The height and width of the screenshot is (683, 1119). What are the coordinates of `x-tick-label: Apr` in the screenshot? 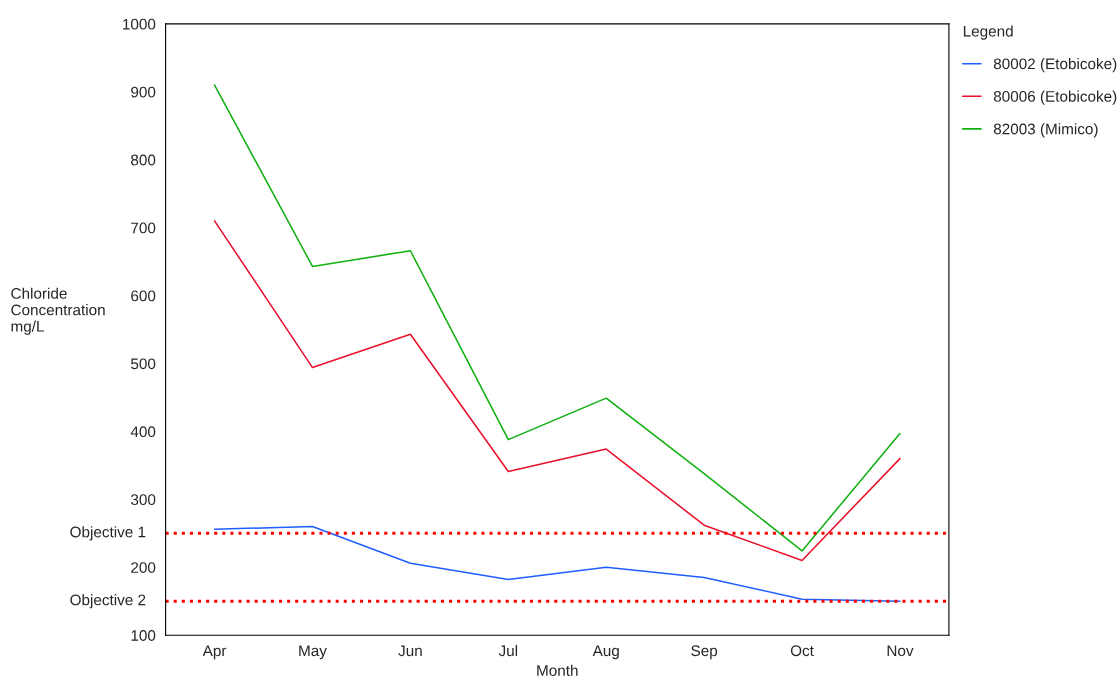 It's located at (214, 652).